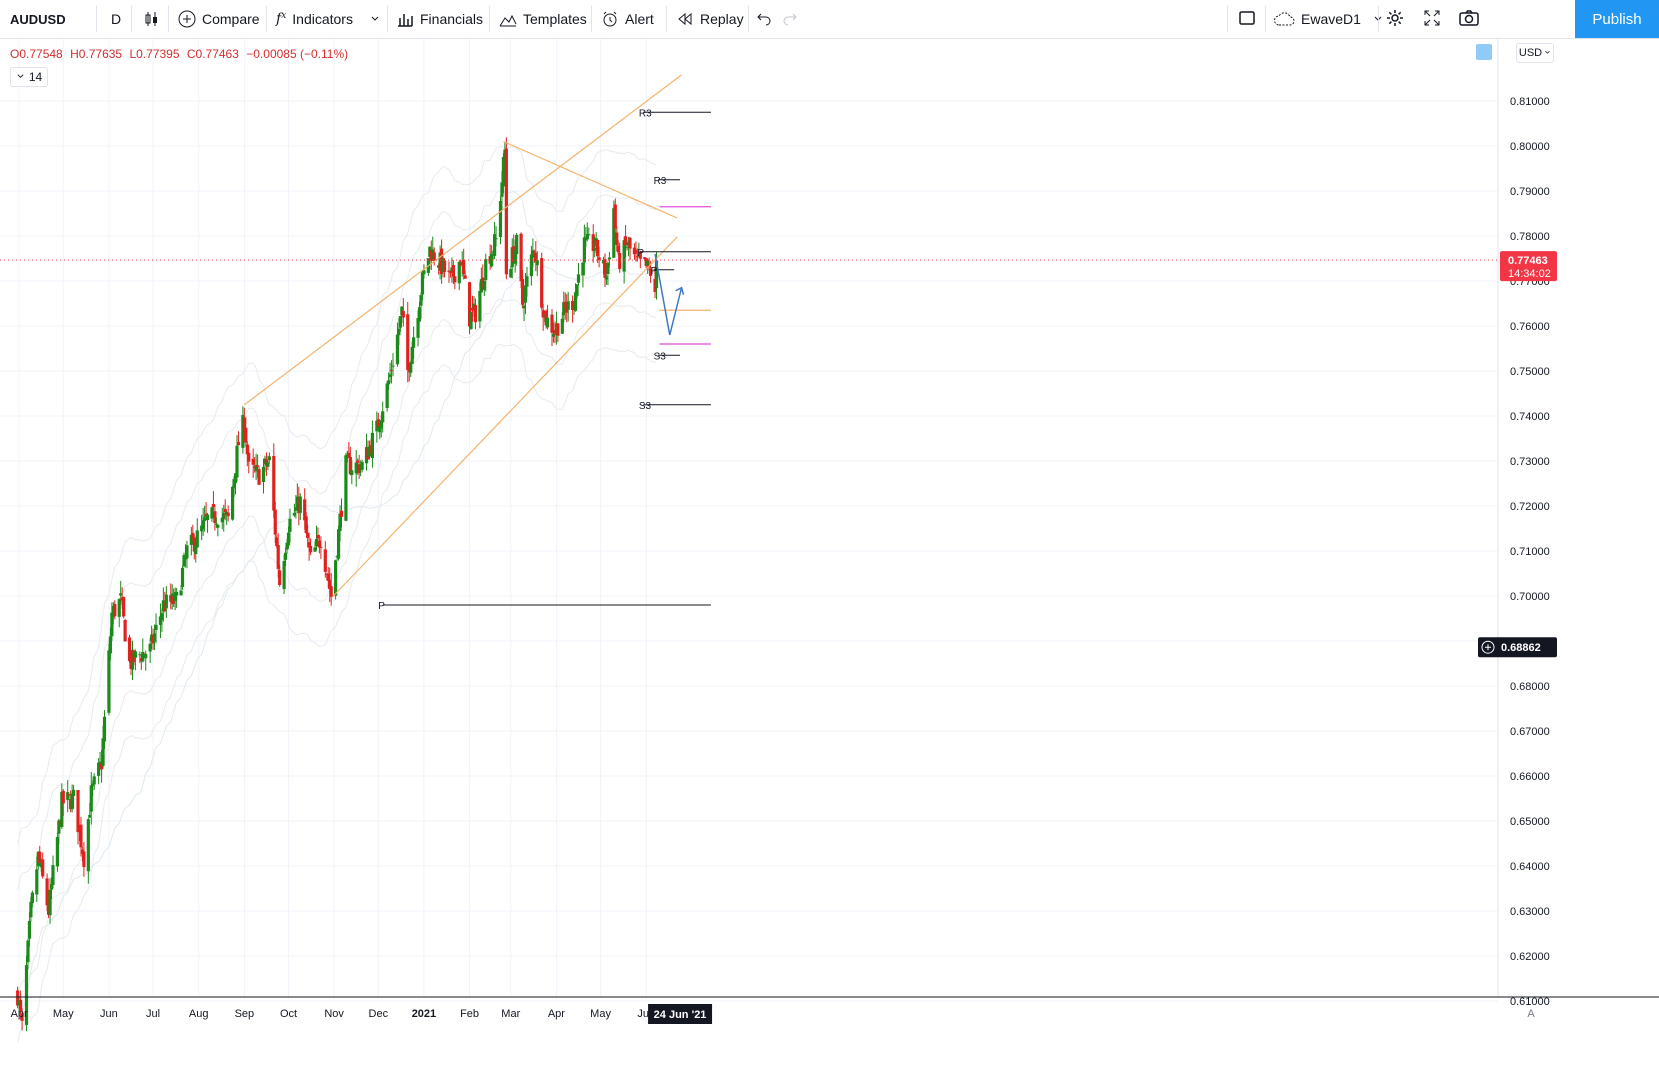  Describe the element at coordinates (627, 19) in the screenshot. I see `alert-button: Alert` at that location.